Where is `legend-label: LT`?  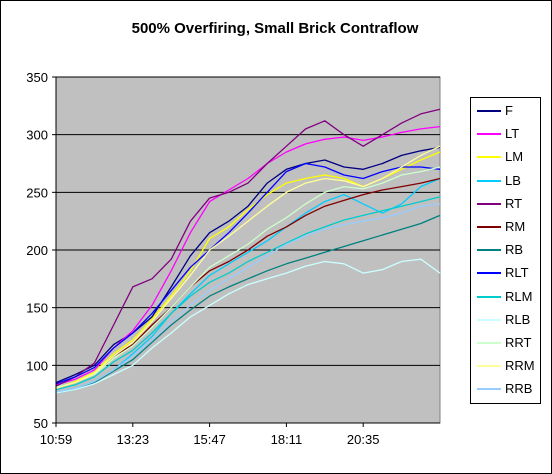
legend-label: LT is located at coordinates (512, 134).